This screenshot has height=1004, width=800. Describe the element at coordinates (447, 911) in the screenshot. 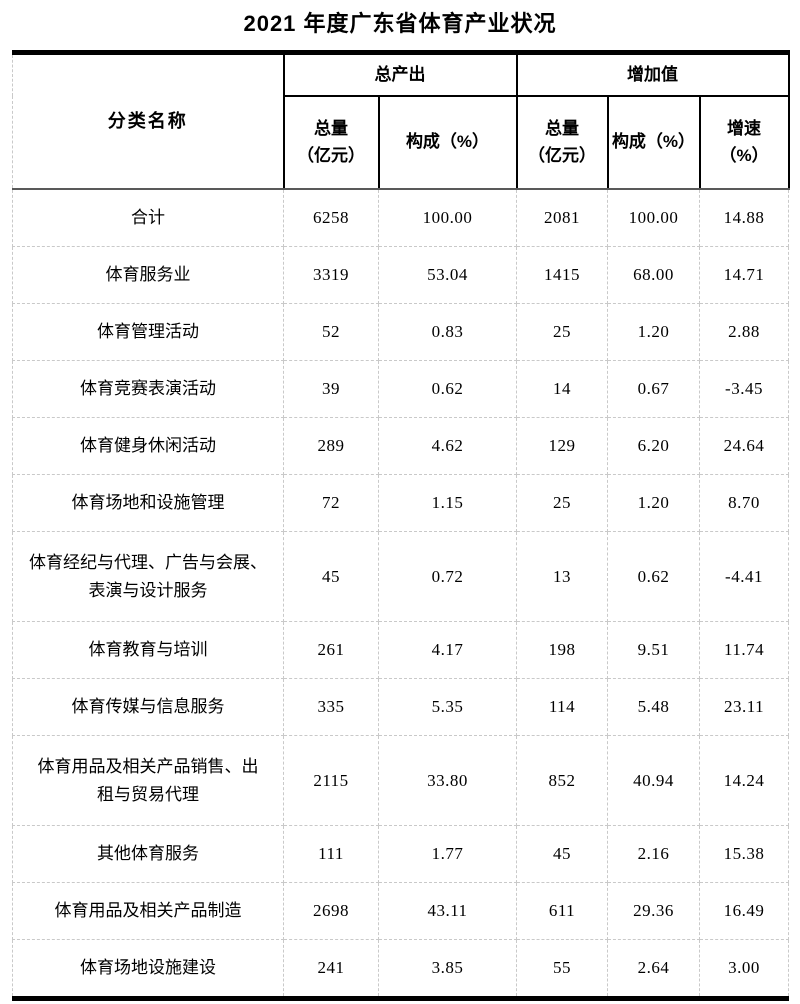

I see `row-output-share: 43.11` at that location.